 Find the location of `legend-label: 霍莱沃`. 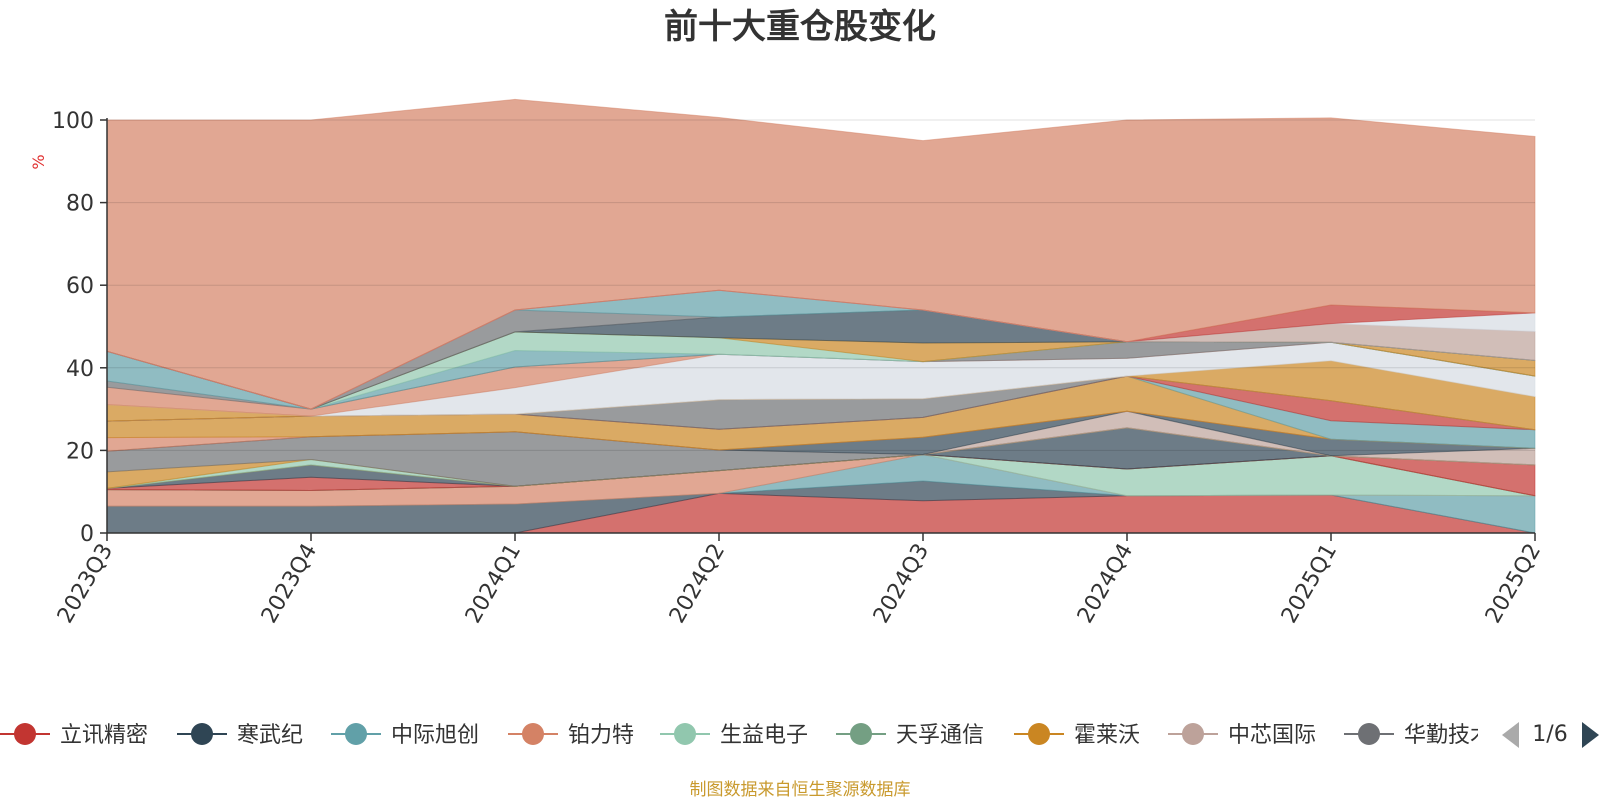

legend-label: 霍莱沃 is located at coordinates (1107, 735).